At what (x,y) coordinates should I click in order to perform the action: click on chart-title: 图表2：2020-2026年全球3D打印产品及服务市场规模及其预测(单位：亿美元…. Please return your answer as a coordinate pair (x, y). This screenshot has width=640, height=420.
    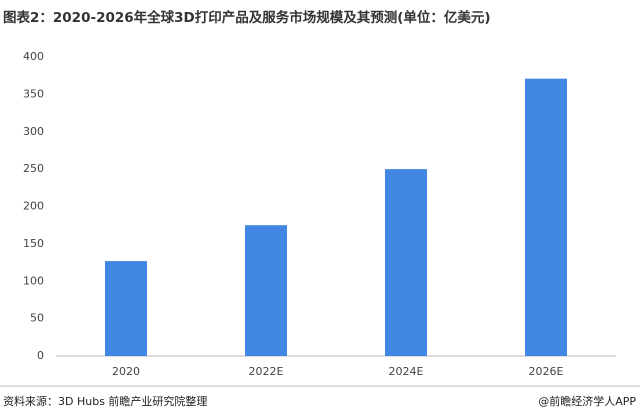
    Looking at the image, I should click on (247, 17).